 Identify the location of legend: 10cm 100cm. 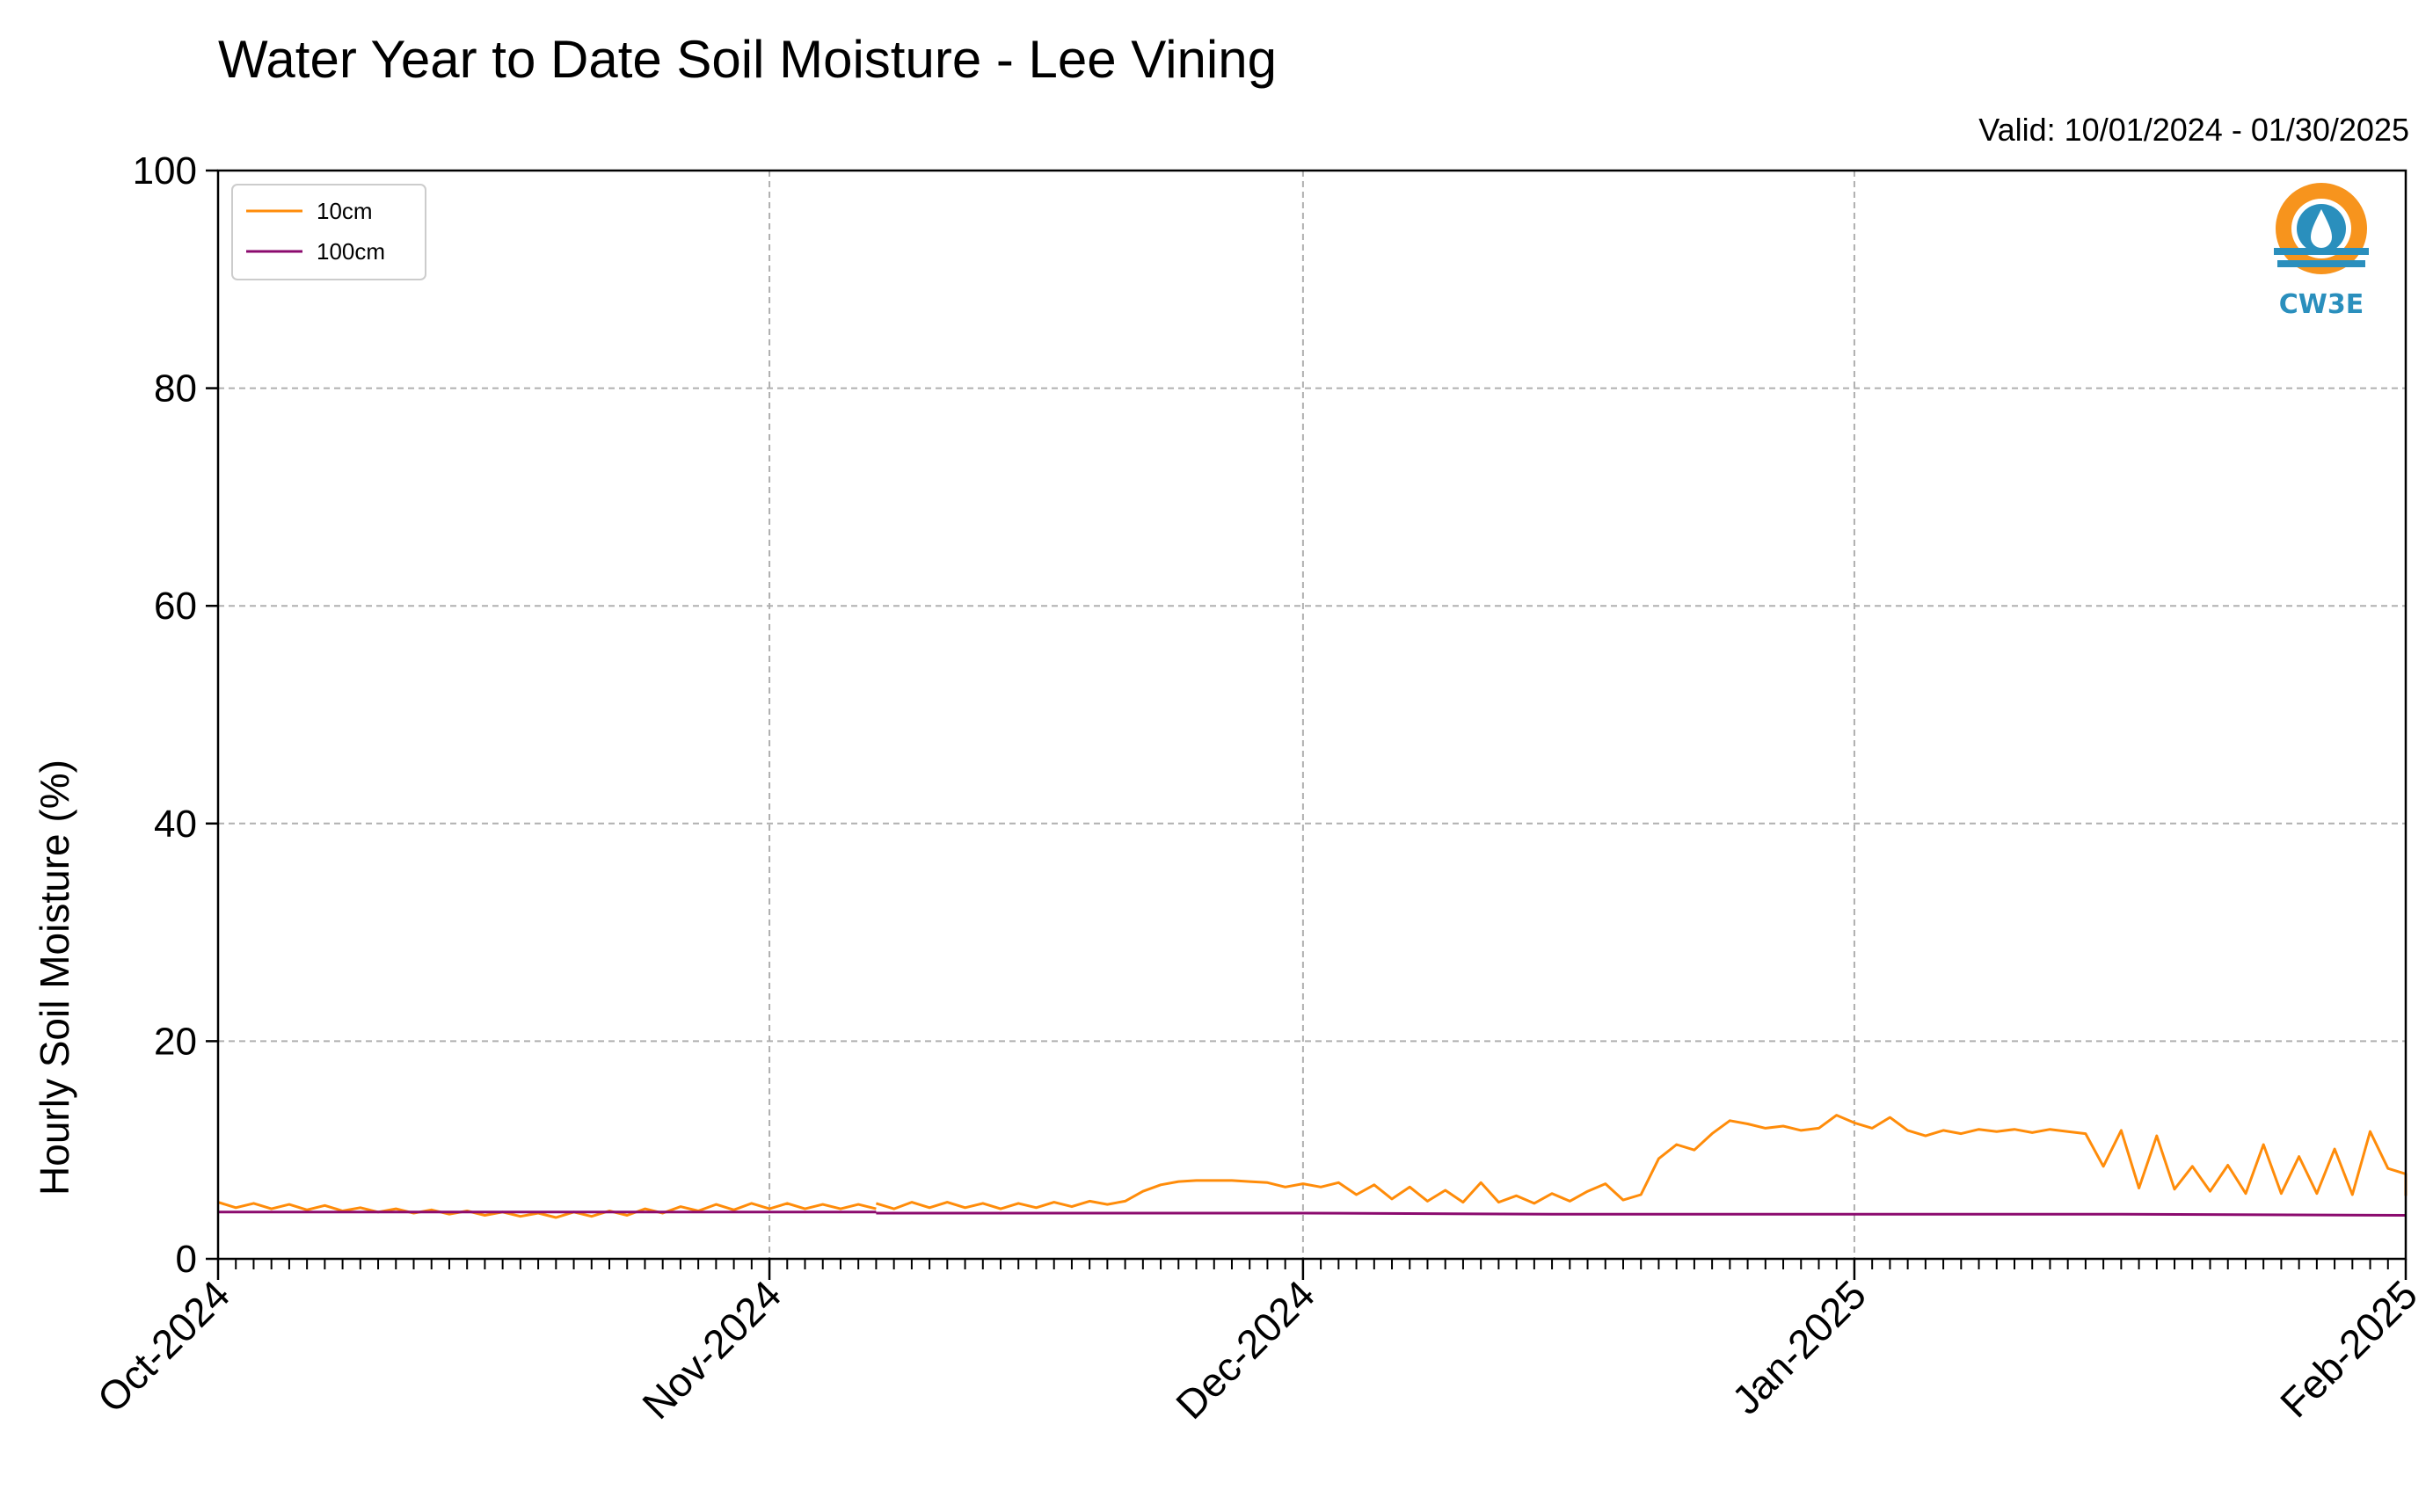
(328, 232).